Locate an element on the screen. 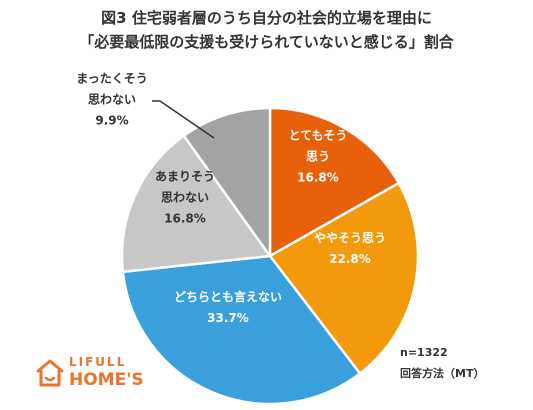 Image resolution: width=533 pixels, height=410 pixels. slice-category-label: とてもそう is located at coordinates (318, 136).